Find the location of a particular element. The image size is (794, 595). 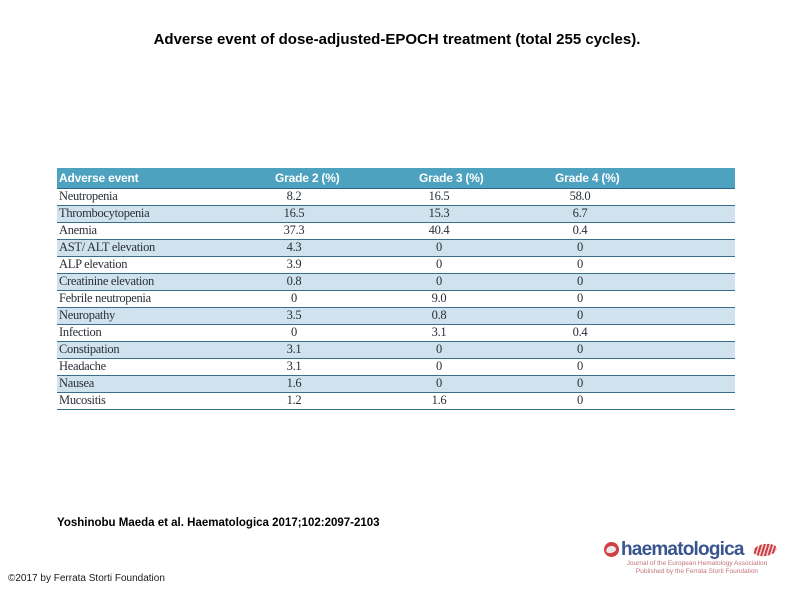

logo-row: haematologica is located at coordinates (692, 549).